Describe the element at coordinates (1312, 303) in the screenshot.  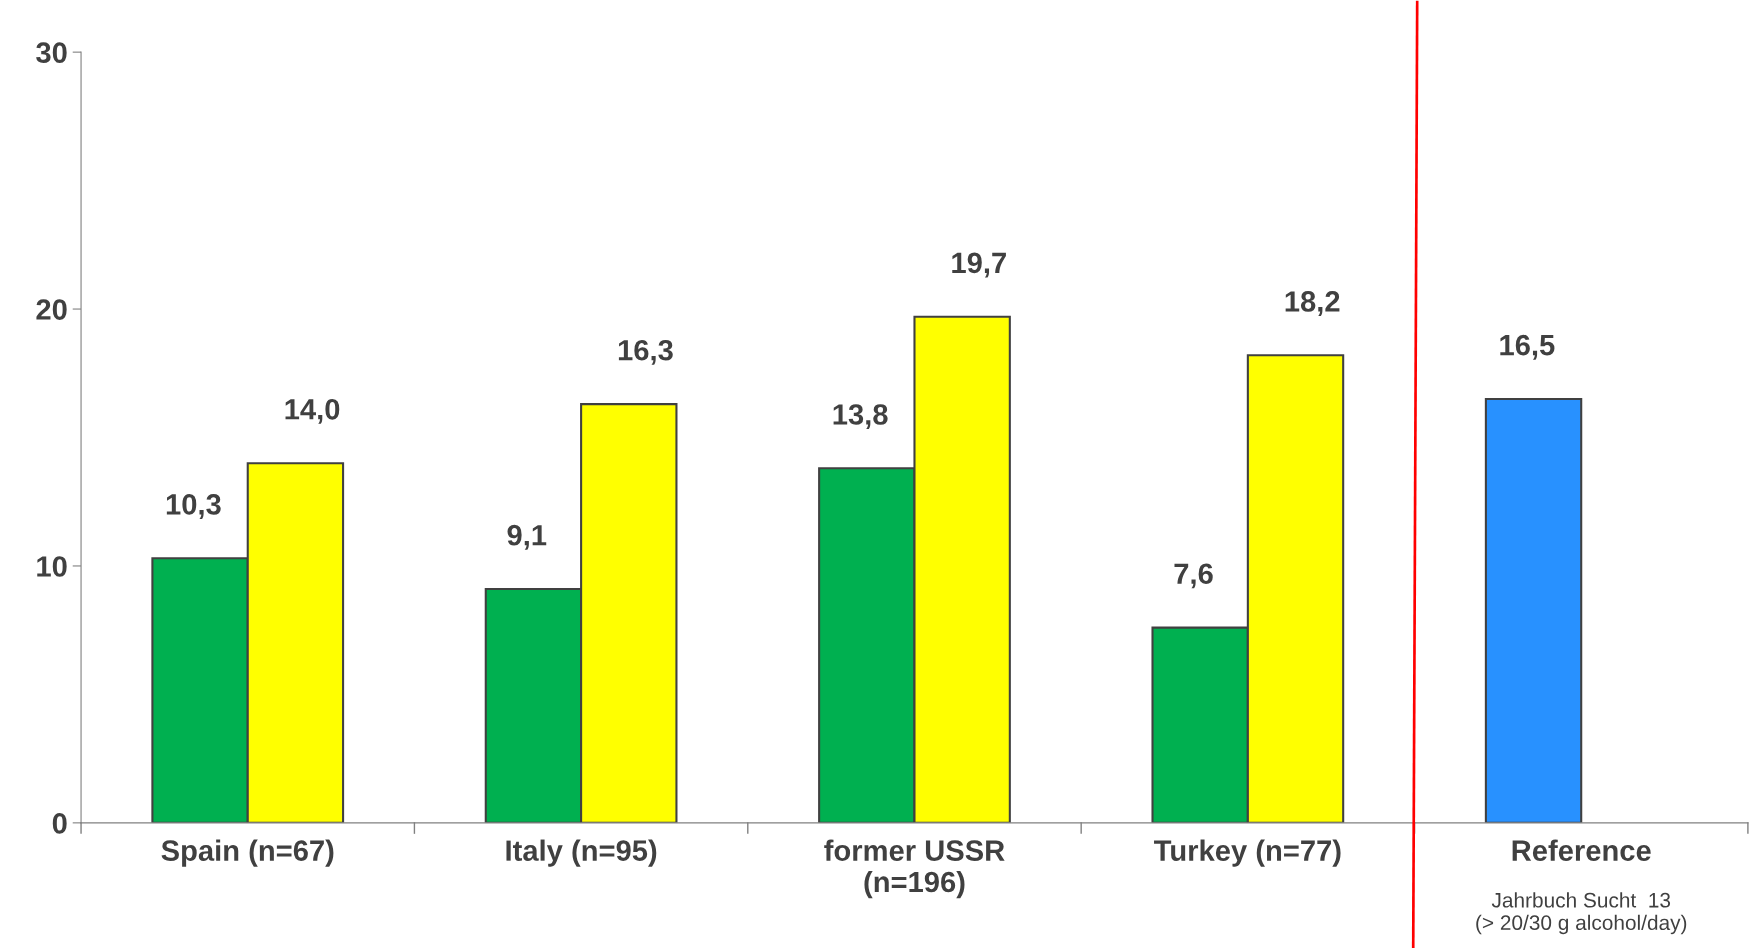
I see `data-label: 18,2` at that location.